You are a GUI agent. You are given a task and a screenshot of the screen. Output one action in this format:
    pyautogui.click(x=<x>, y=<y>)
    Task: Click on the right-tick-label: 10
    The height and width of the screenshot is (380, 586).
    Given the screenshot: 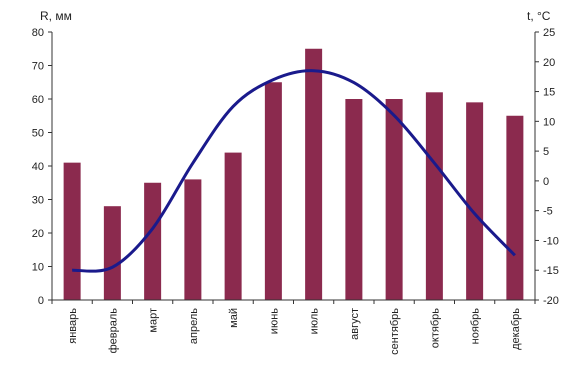 What is the action you would take?
    pyautogui.click(x=549, y=122)
    